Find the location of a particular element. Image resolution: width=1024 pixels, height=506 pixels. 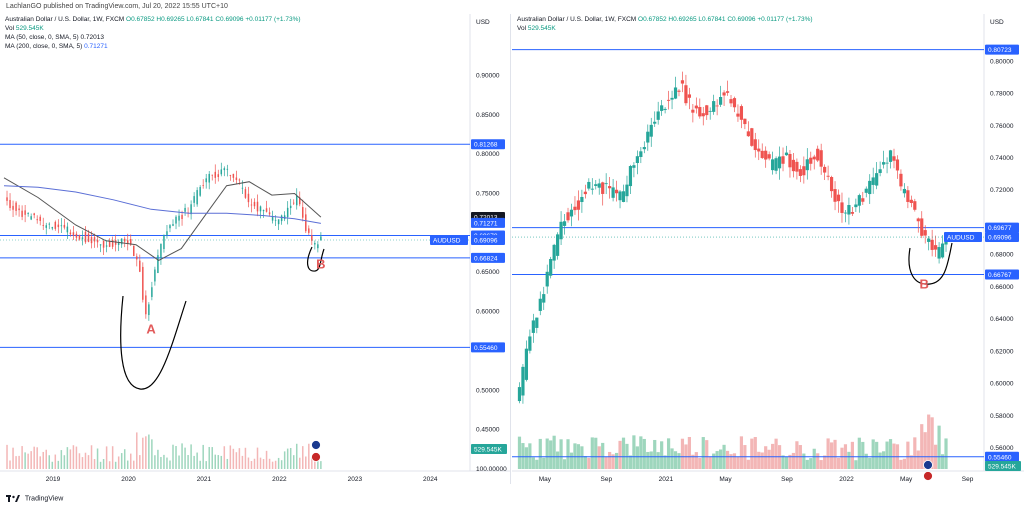

price-tag-label: 0.81268 is located at coordinates (486, 145).